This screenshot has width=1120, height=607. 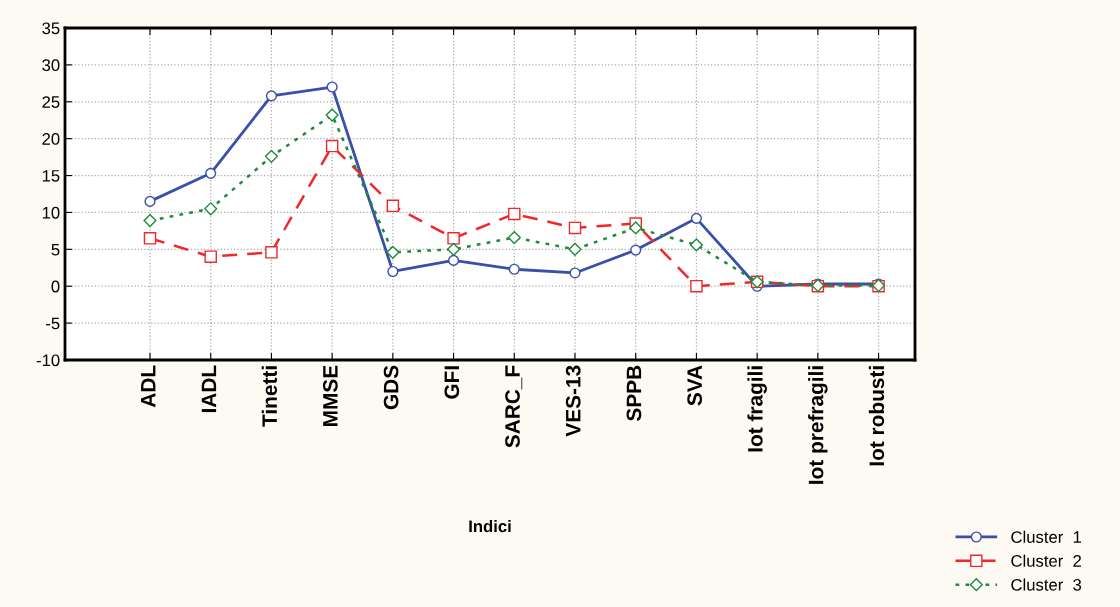 I want to click on x-tick-label: GDS, so click(x=391, y=387).